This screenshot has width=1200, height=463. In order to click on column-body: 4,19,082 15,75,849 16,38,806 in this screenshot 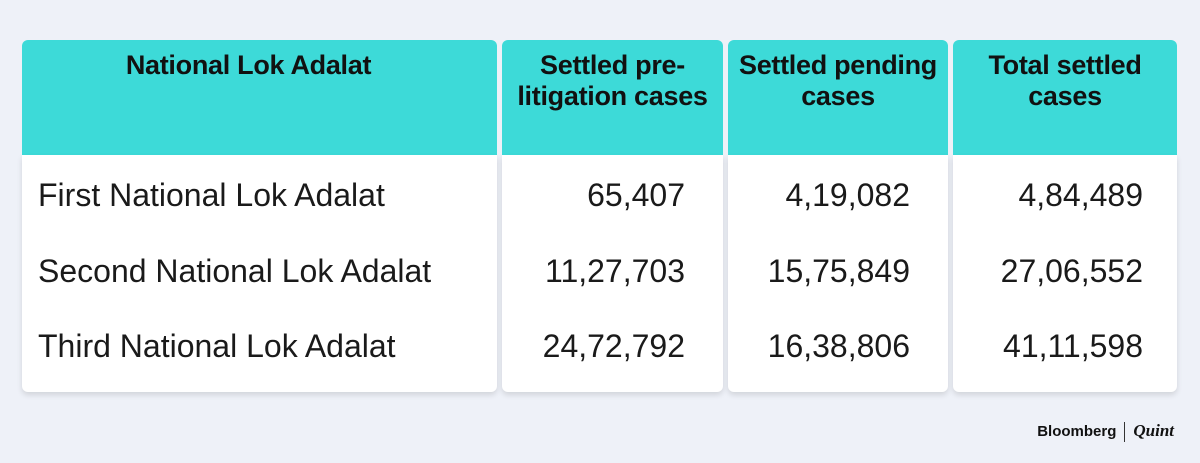, I will do `click(838, 273)`.